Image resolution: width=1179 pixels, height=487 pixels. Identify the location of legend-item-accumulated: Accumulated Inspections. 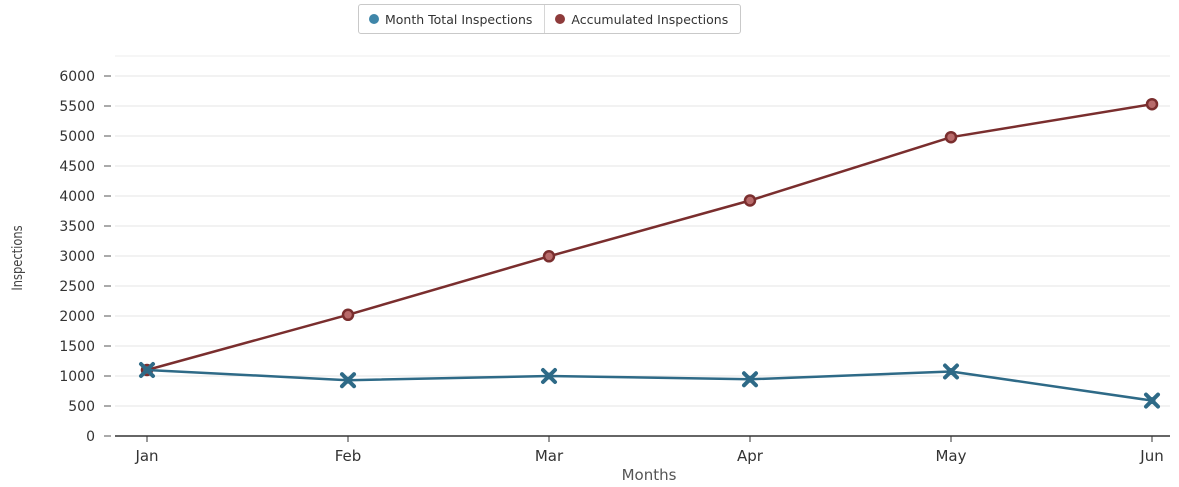
(642, 19).